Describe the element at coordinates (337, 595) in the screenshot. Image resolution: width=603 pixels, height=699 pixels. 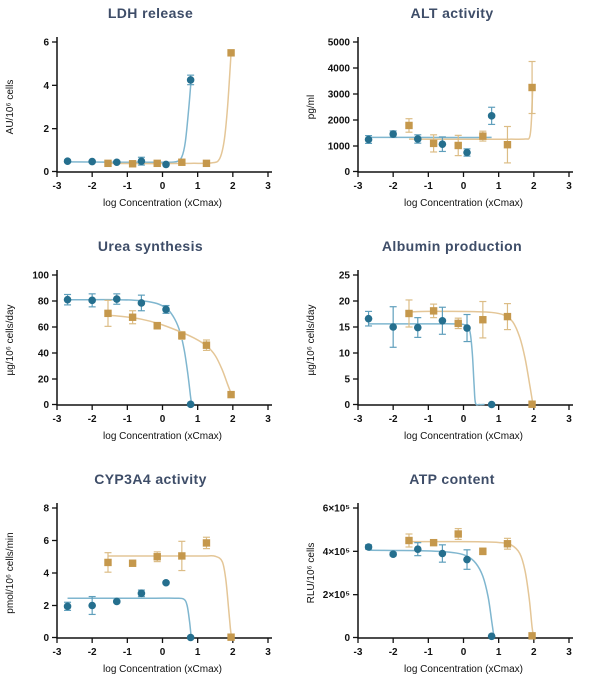
I see `y-tick-label: 2×10⁵` at that location.